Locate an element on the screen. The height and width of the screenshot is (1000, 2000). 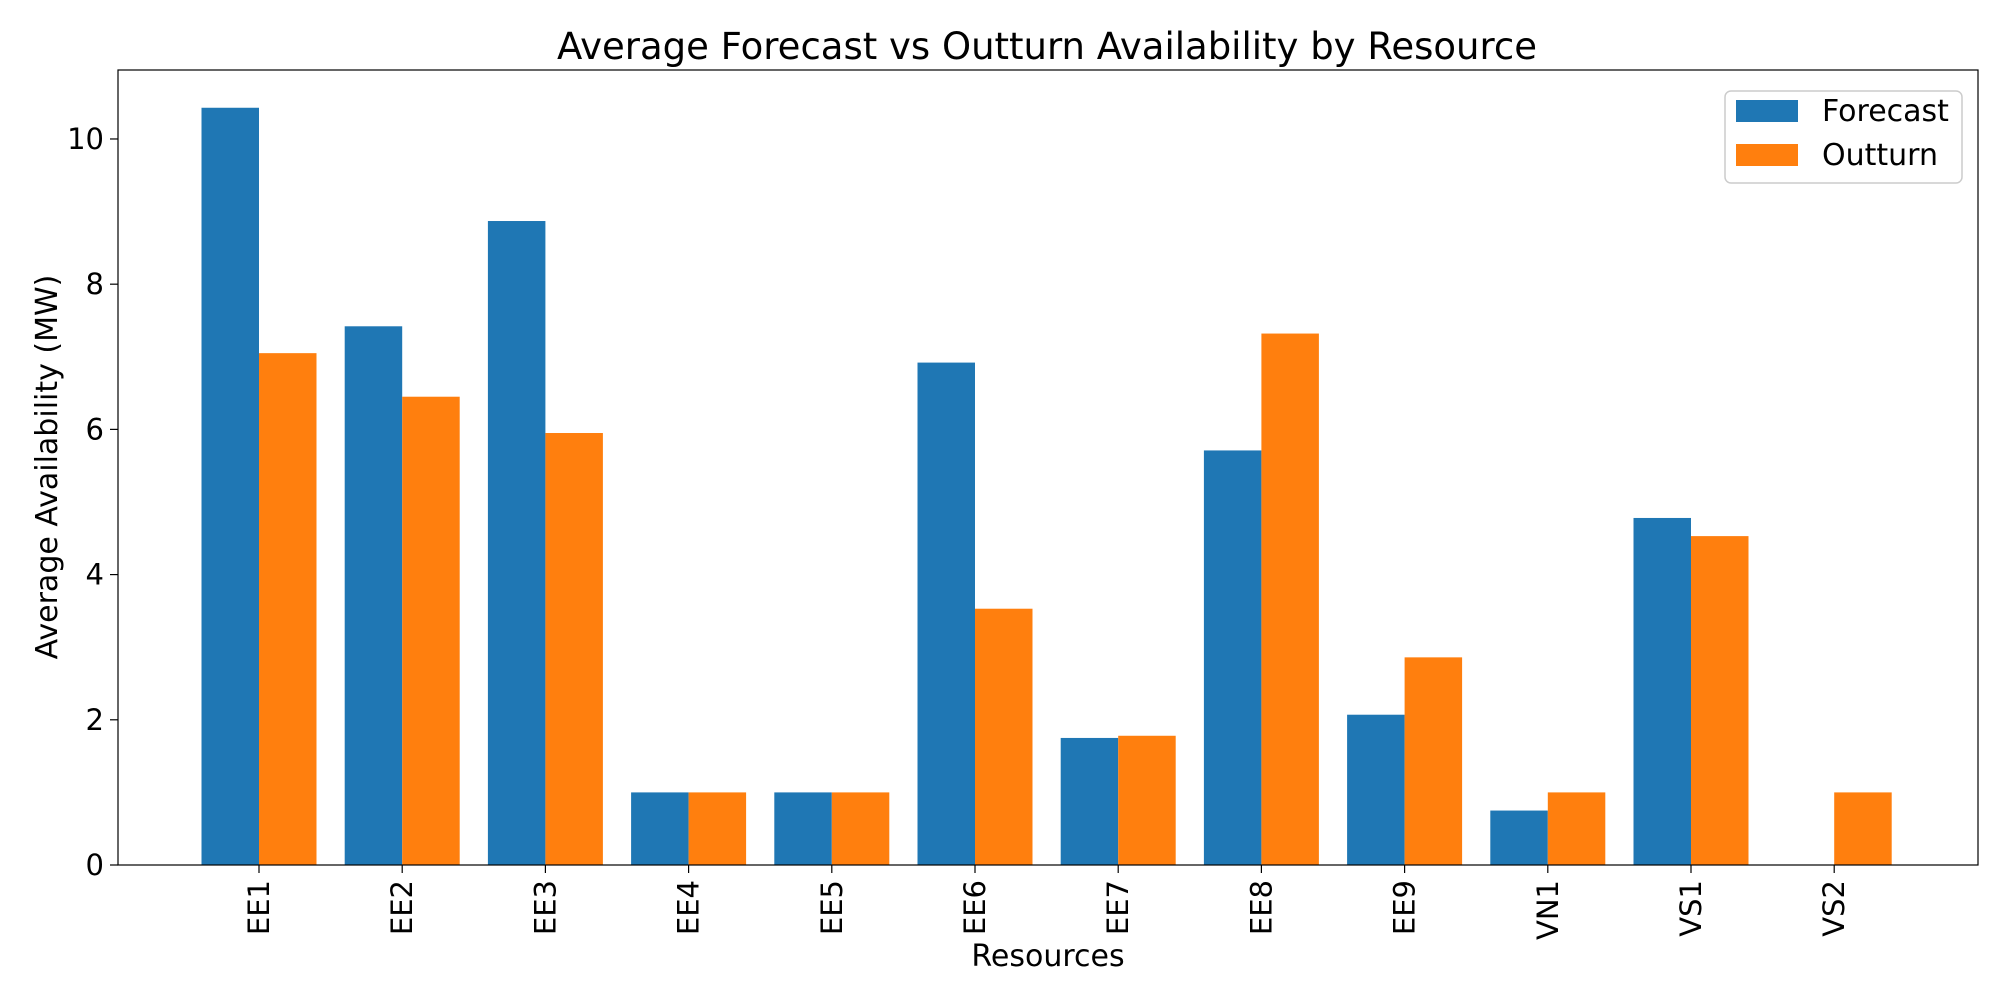
x-tick-label-ee8: EE8 is located at coordinates (1261, 907).